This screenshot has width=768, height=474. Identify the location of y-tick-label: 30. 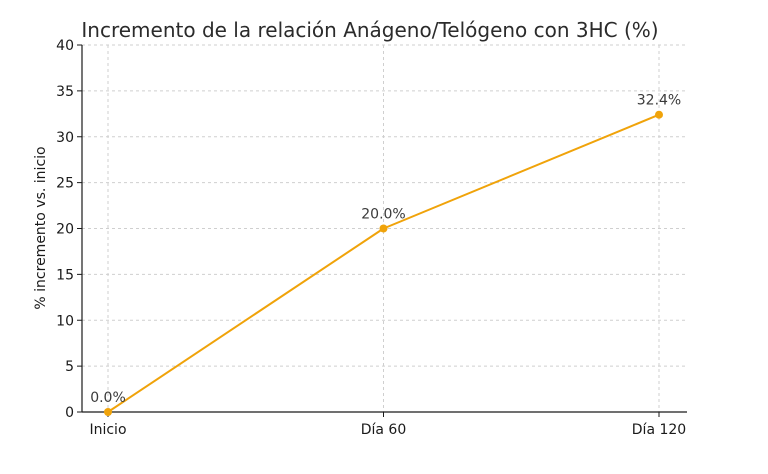
(65, 138).